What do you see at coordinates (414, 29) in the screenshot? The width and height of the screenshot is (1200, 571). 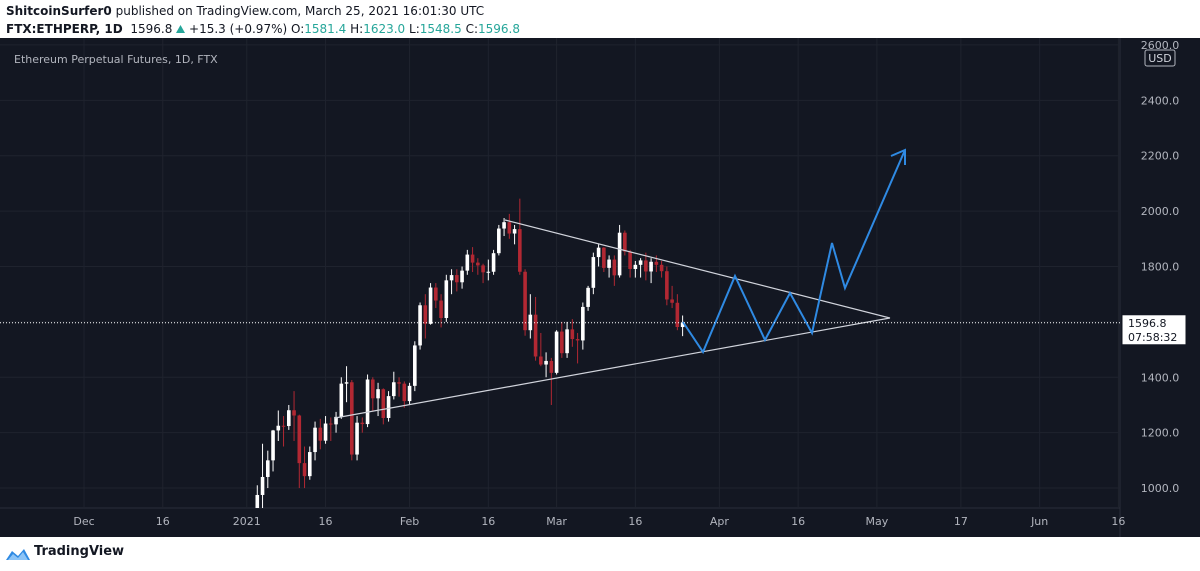 I see `ohlc-key: L:` at bounding box center [414, 29].